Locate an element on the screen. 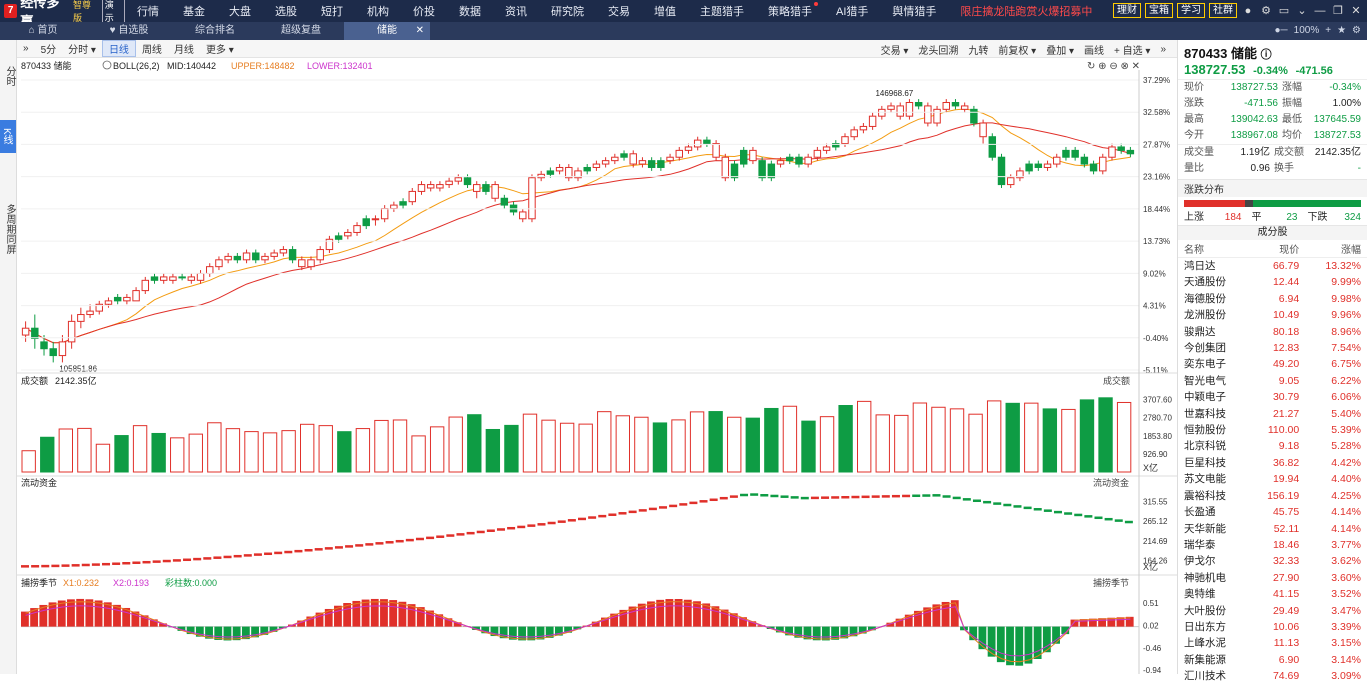  period-5min: 5分 is located at coordinates (49, 48).